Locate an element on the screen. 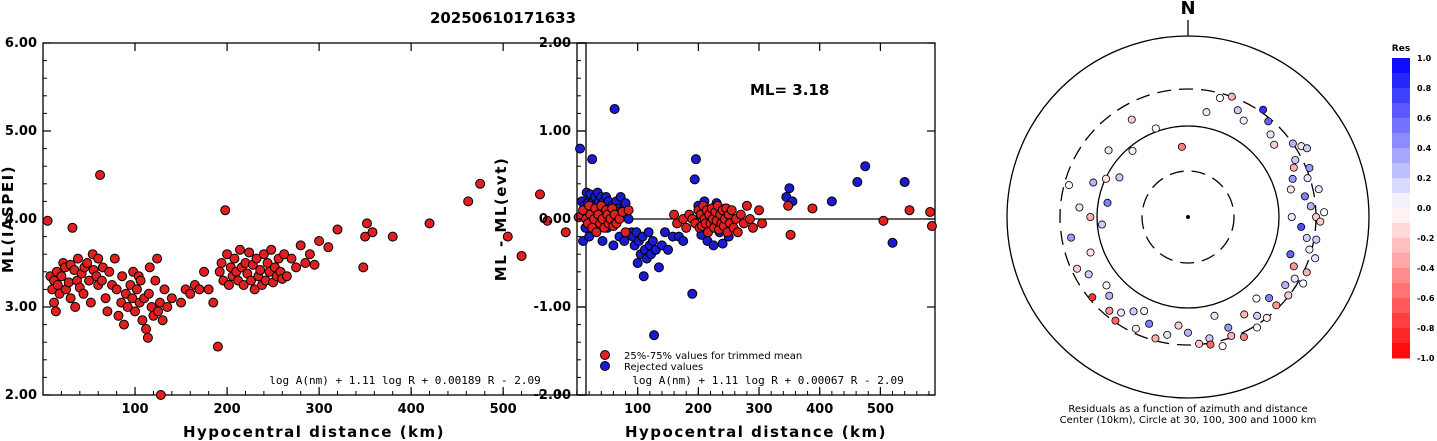 This screenshot has height=441, width=1437. colorbar-title: Res is located at coordinates (1401, 49).